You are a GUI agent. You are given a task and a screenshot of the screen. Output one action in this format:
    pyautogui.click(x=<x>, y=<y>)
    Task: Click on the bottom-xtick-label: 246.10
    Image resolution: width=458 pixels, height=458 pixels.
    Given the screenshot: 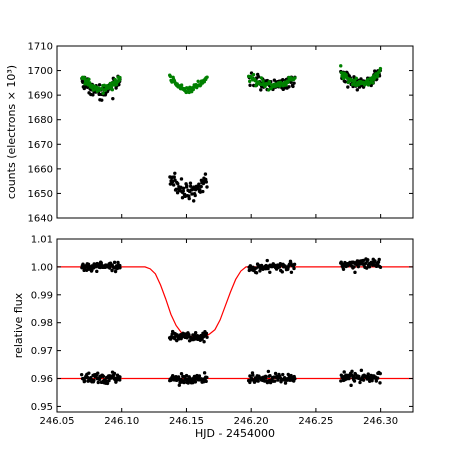 What is the action you would take?
    pyautogui.click(x=121, y=421)
    